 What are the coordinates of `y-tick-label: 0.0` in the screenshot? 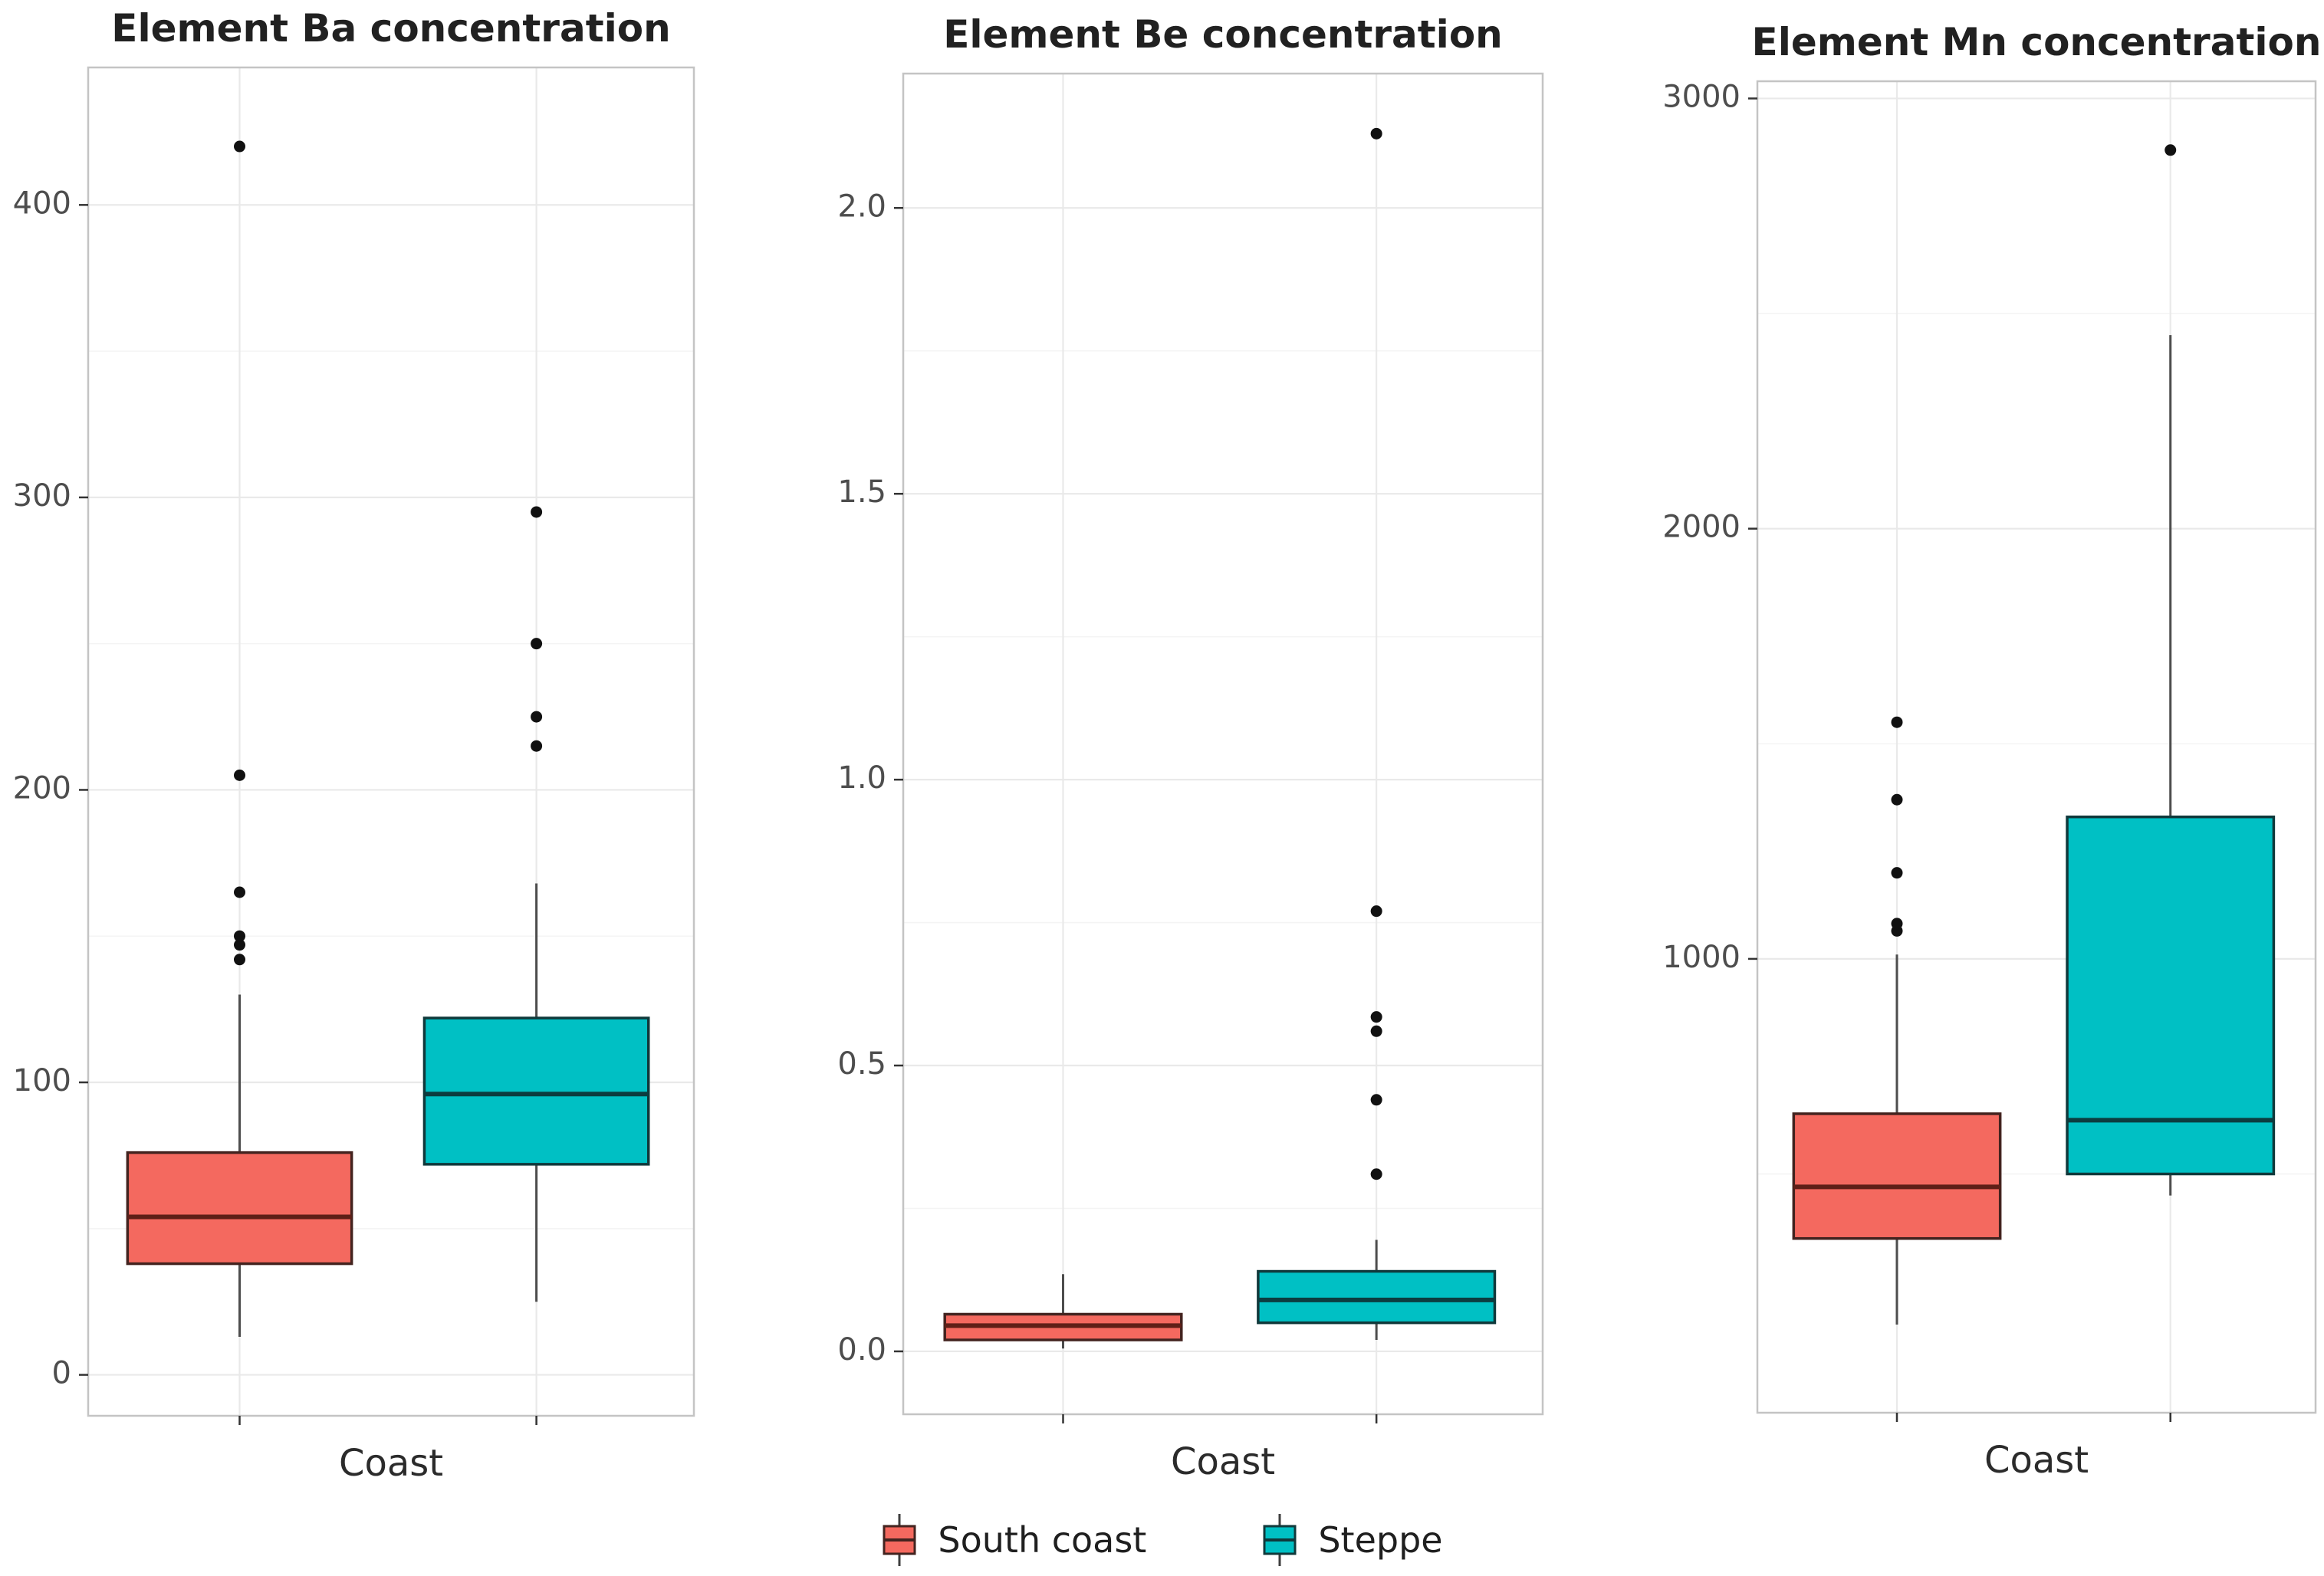 It's located at (861, 1350).